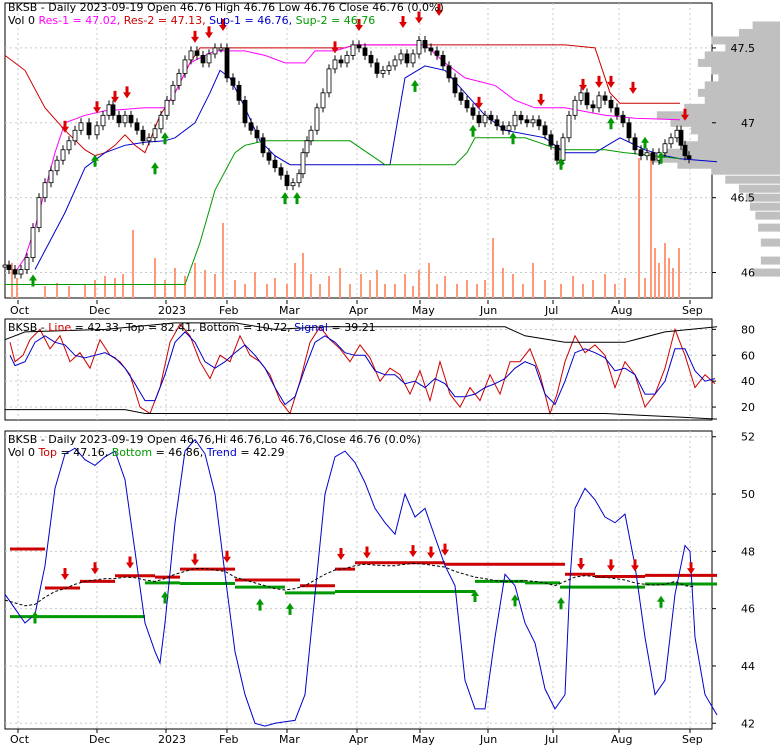 This screenshot has width=780, height=748. What do you see at coordinates (362, 368) in the screenshot?
I see `signal-series` at bounding box center [362, 368].